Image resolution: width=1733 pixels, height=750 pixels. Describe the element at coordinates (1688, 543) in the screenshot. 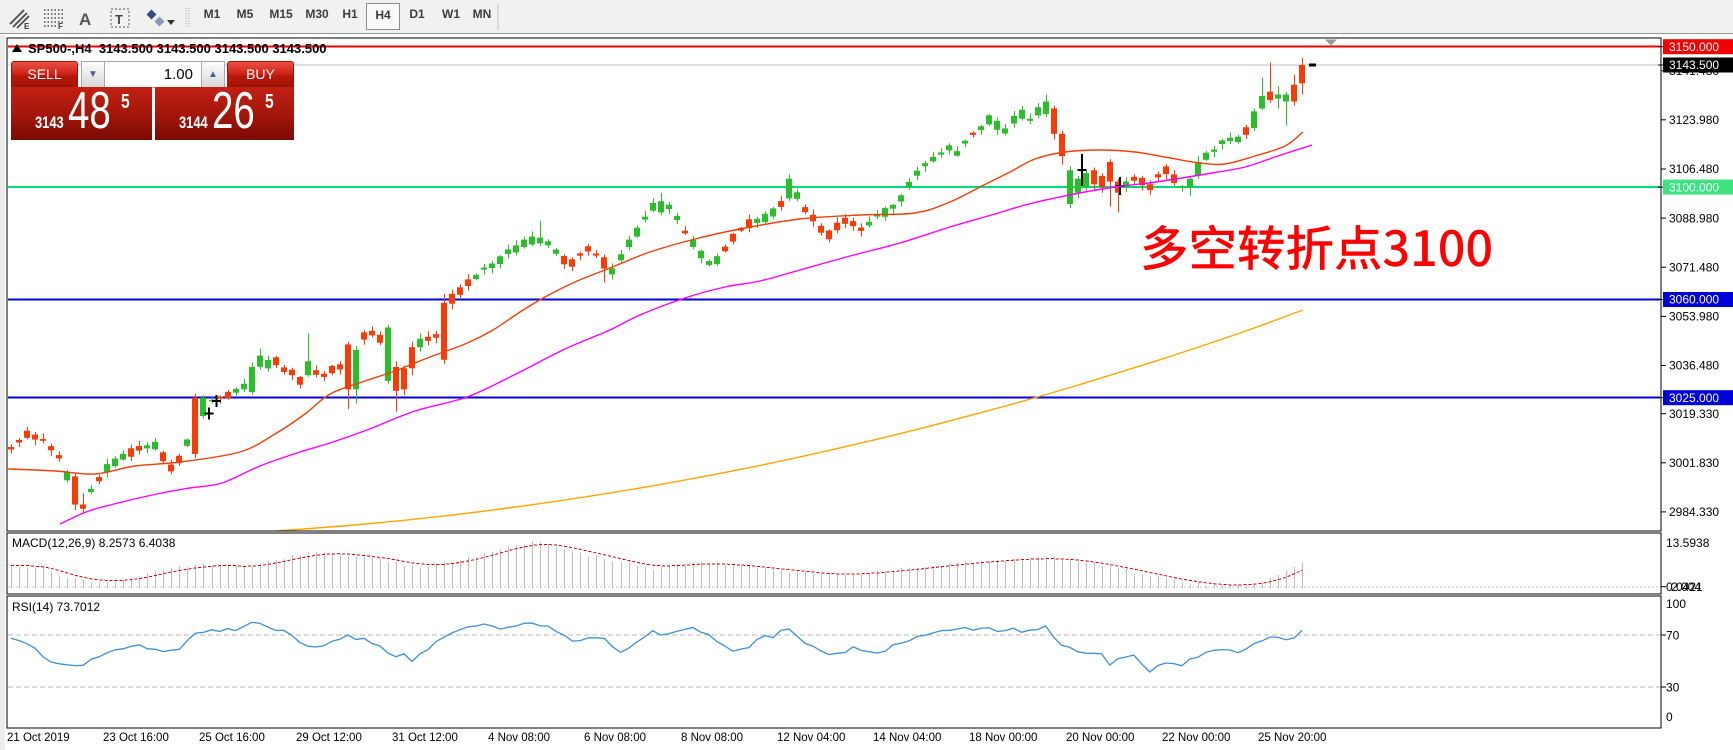

I see `svg-text: 13.5938` at that location.